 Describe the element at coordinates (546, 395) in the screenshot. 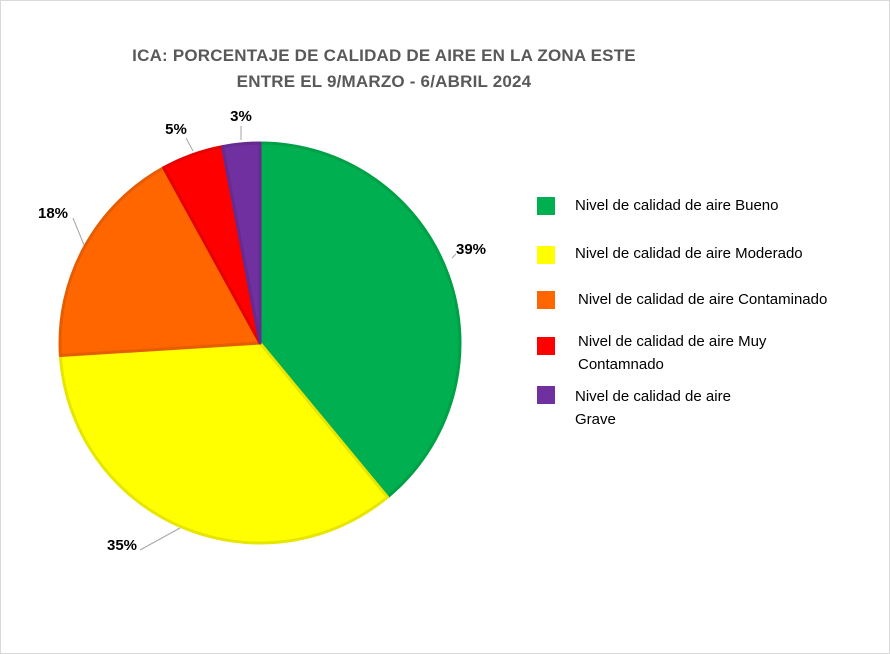

I see `legend-swatch-grave` at that location.